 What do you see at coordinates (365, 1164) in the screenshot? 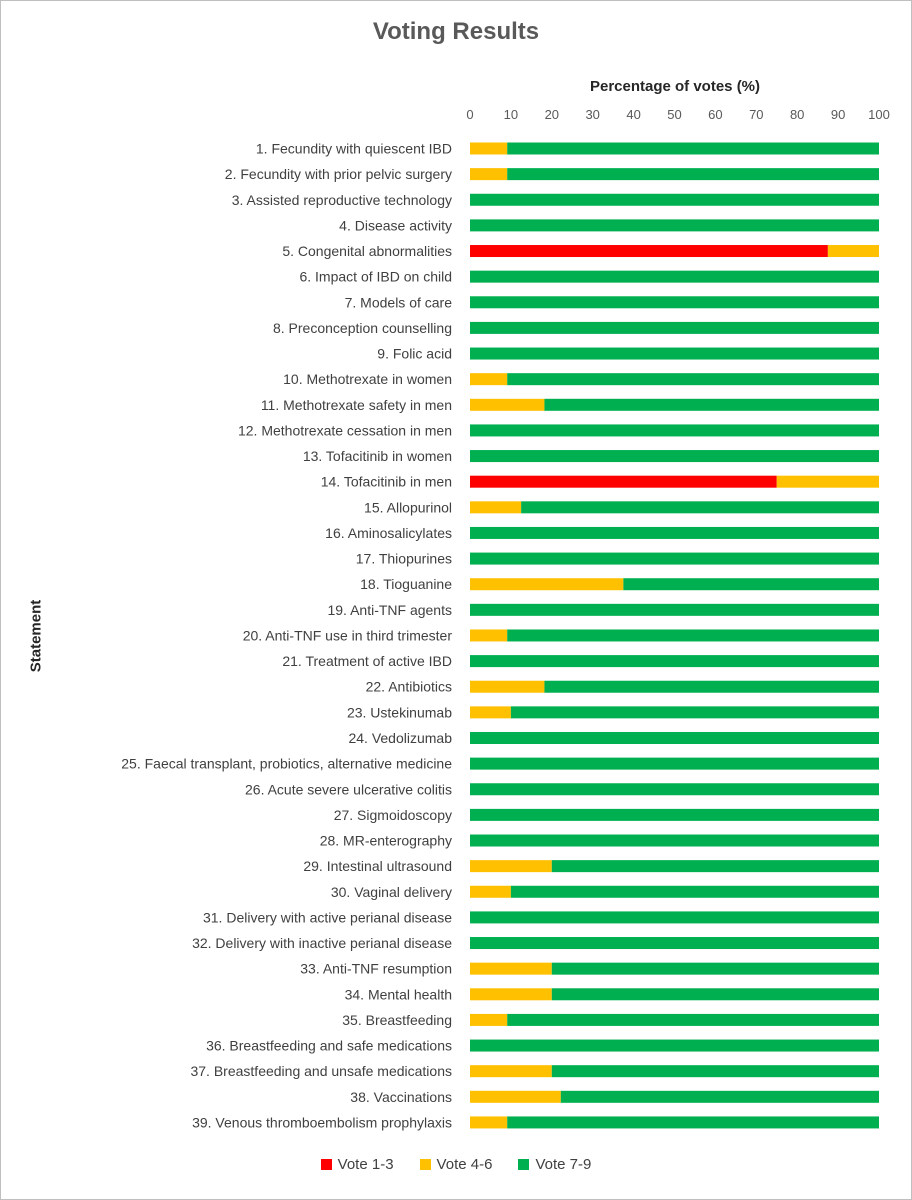
I see `legend-label-vote-1-3: Vote 1-3` at bounding box center [365, 1164].